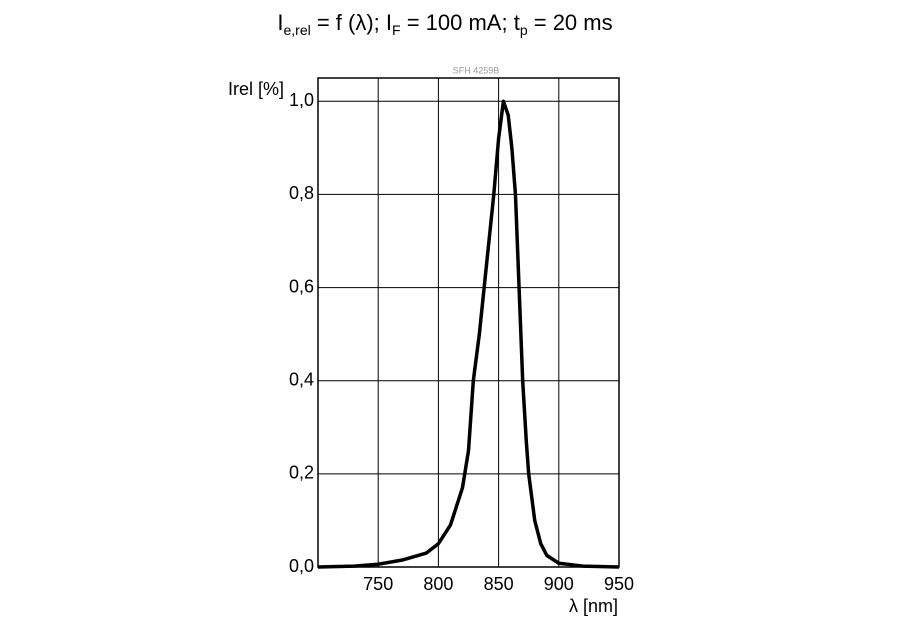 Image resolution: width=920 pixels, height=626 pixels. I want to click on chart-title: Ie,rel = f (λ); IF = 100 mA; tp = 20 ms, so click(444, 24).